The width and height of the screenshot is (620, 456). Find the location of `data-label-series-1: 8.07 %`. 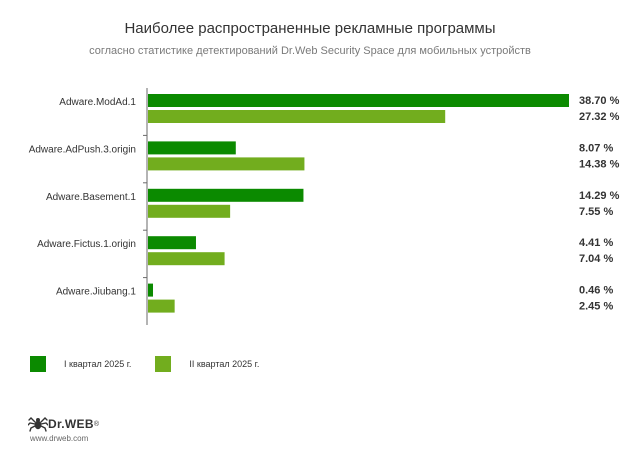

data-label-series-1: 8.07 % is located at coordinates (596, 148).